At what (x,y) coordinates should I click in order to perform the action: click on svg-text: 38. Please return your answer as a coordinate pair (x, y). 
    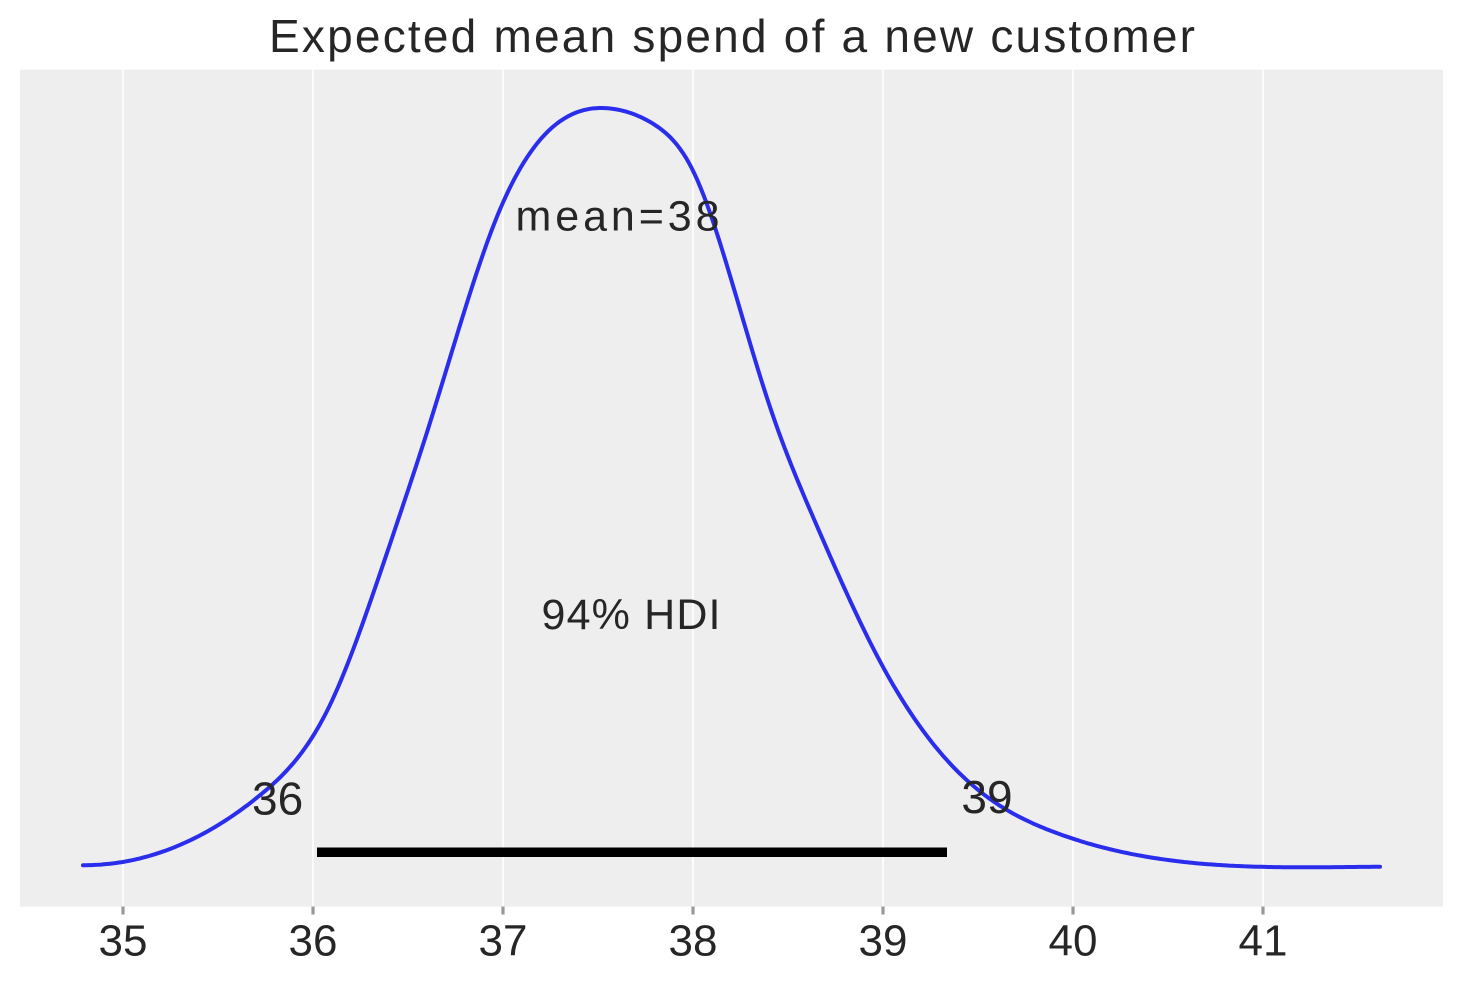
    Looking at the image, I should click on (693, 941).